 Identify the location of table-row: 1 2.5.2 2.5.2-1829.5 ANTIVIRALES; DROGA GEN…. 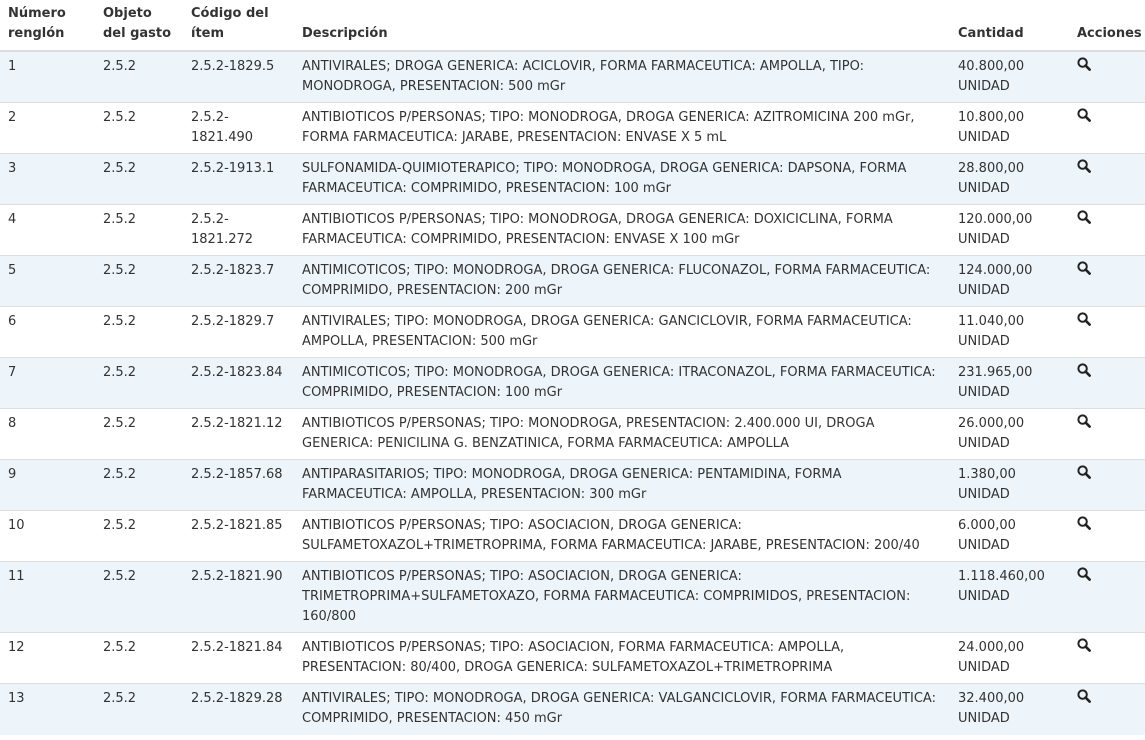
(572, 76).